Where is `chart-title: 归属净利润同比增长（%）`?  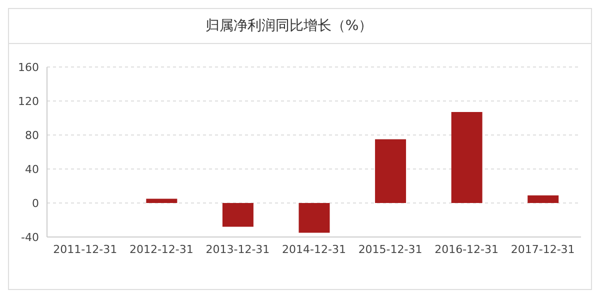 chart-title: 归属净利润同比增长（%） is located at coordinates (289, 26).